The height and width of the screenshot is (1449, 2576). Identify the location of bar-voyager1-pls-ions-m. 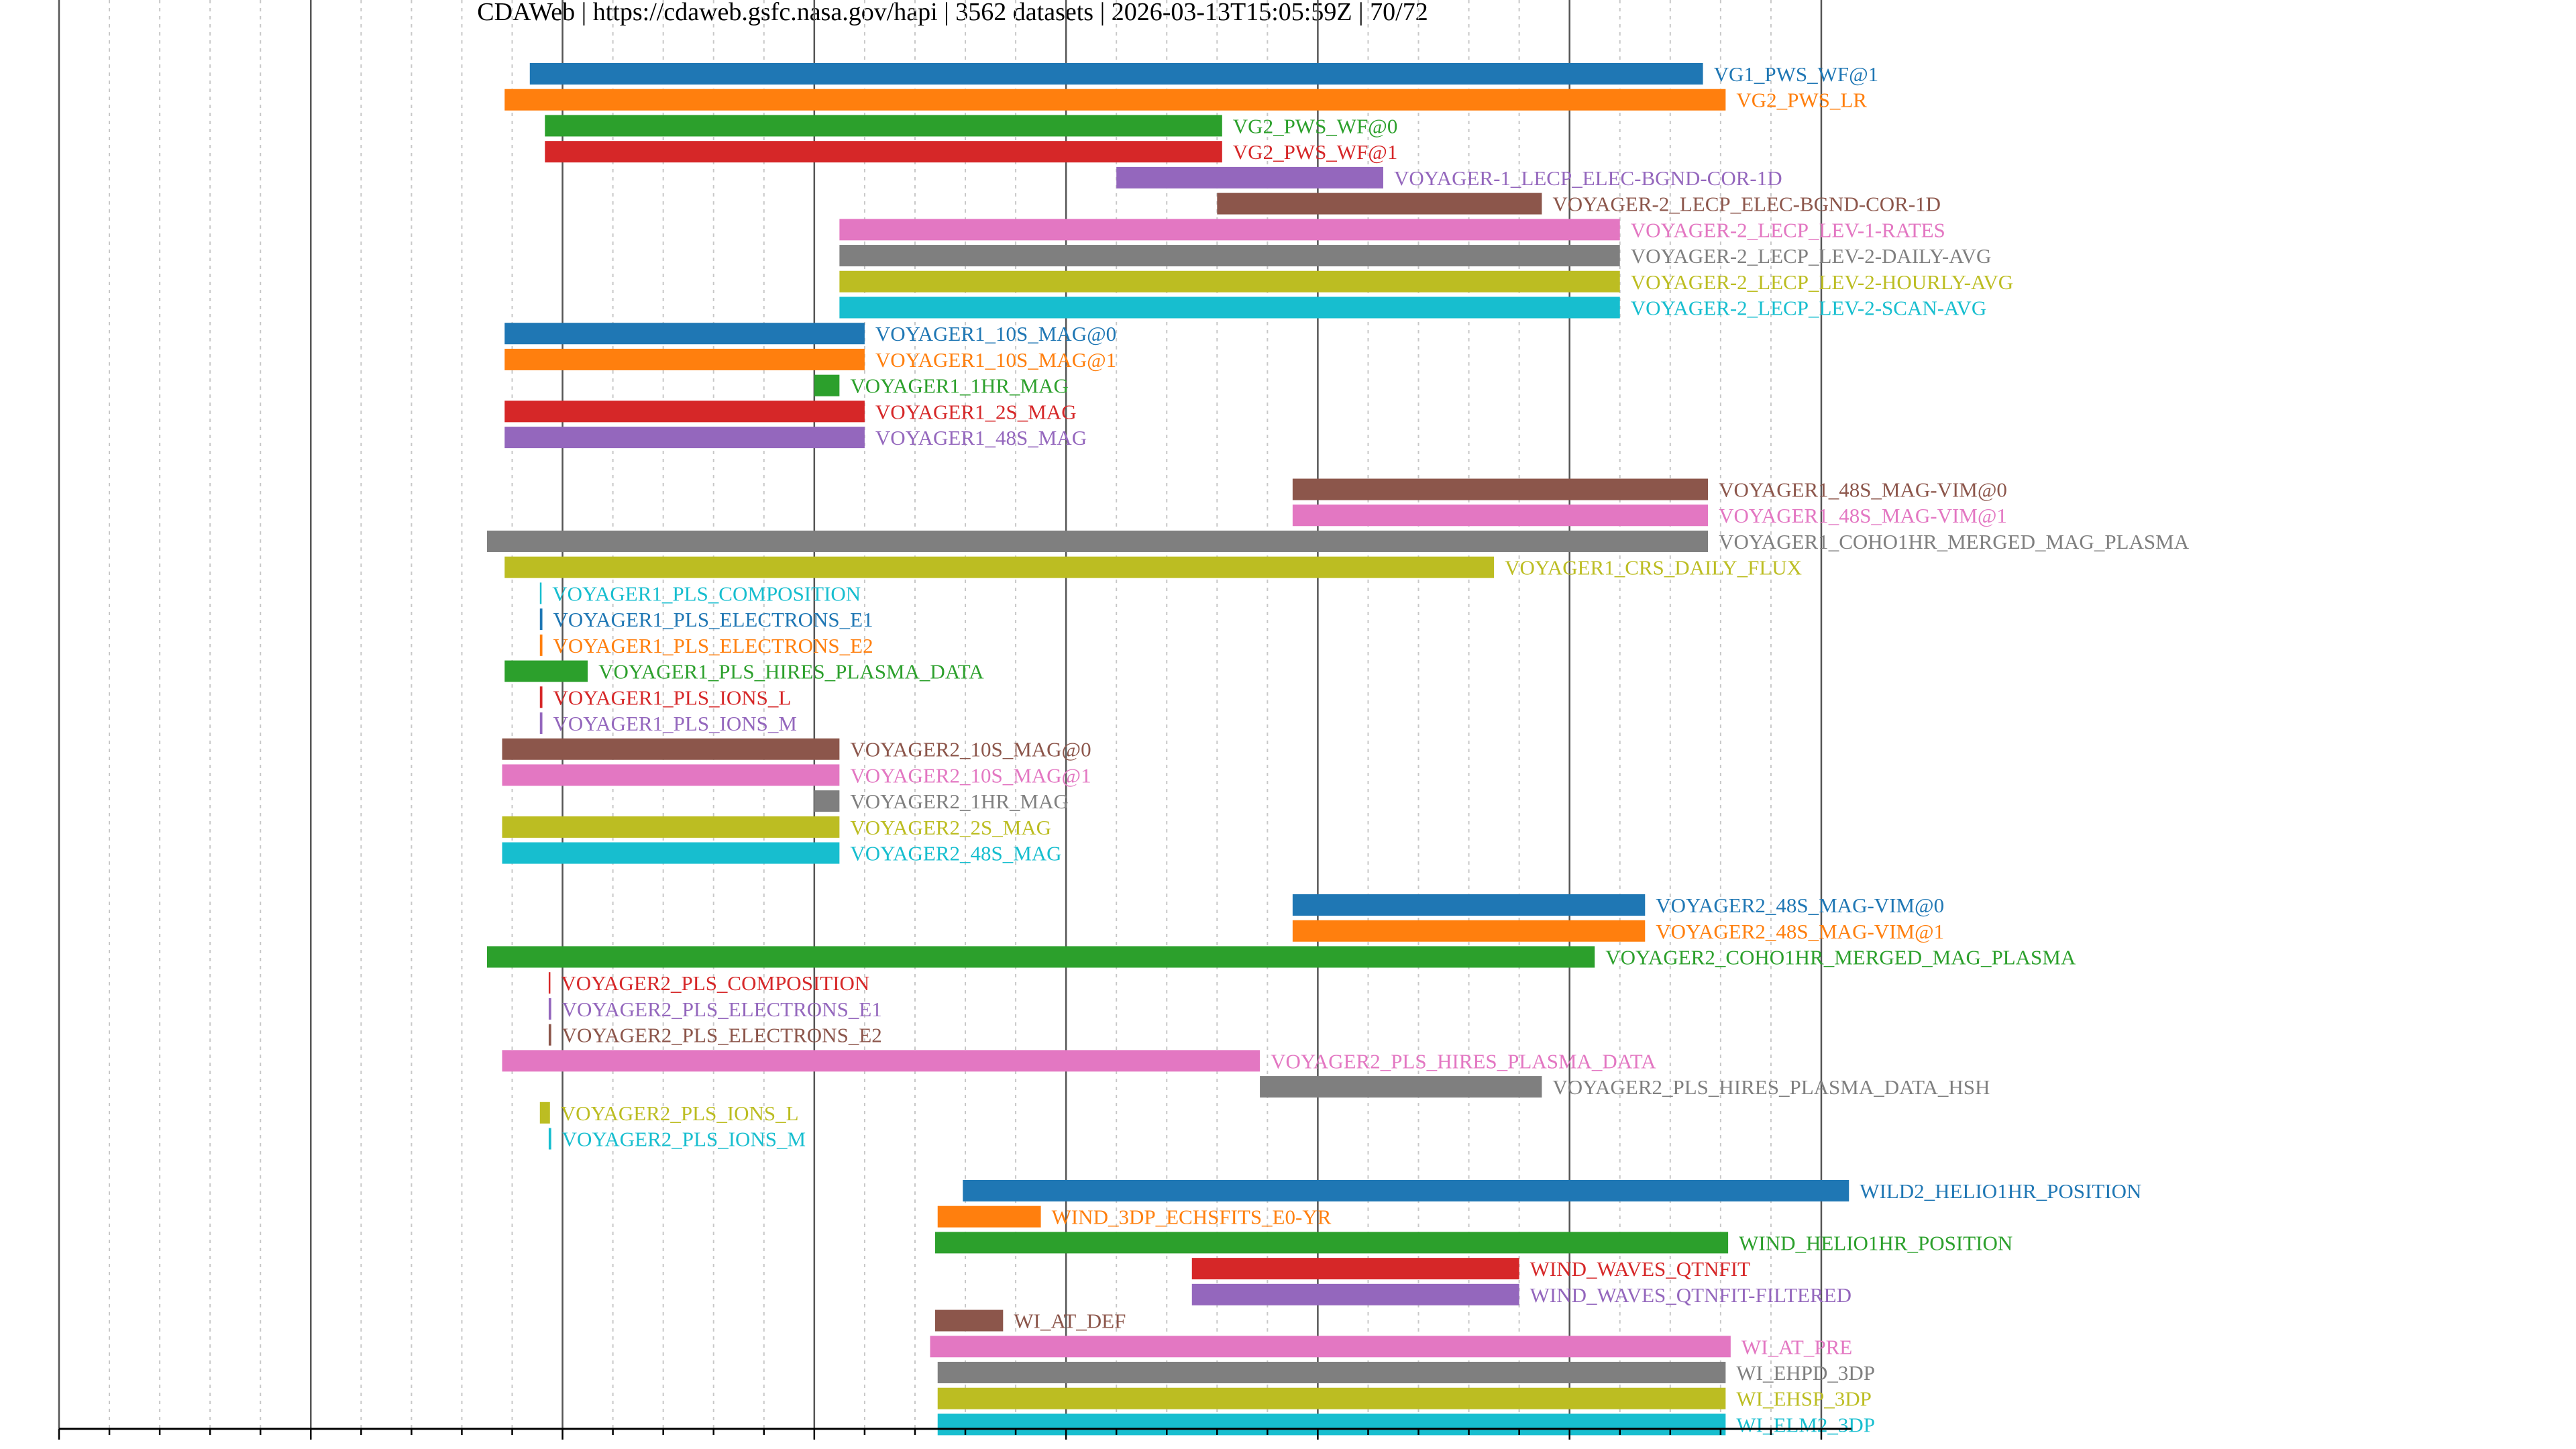
(541, 723).